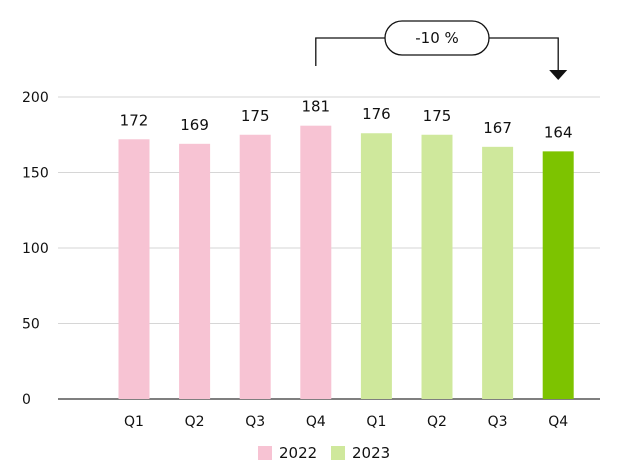  Describe the element at coordinates (558, 422) in the screenshot. I see `x-tick-label-2023-q4: Q4` at that location.